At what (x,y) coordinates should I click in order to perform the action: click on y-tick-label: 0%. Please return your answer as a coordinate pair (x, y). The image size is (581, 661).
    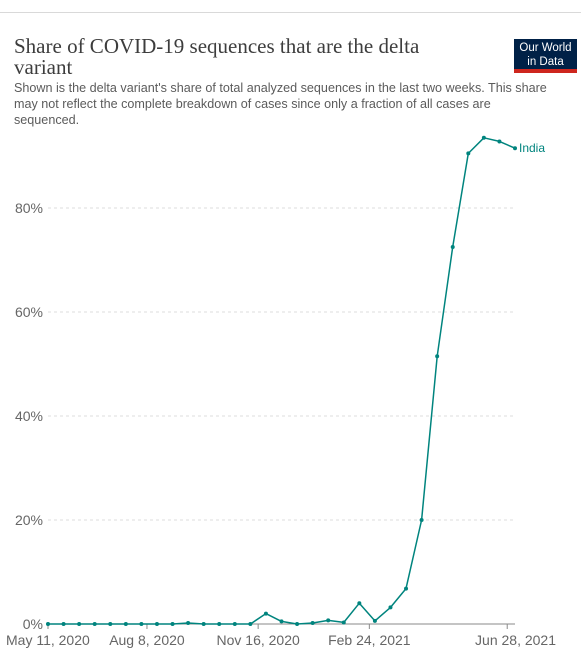
    Looking at the image, I should click on (33, 624).